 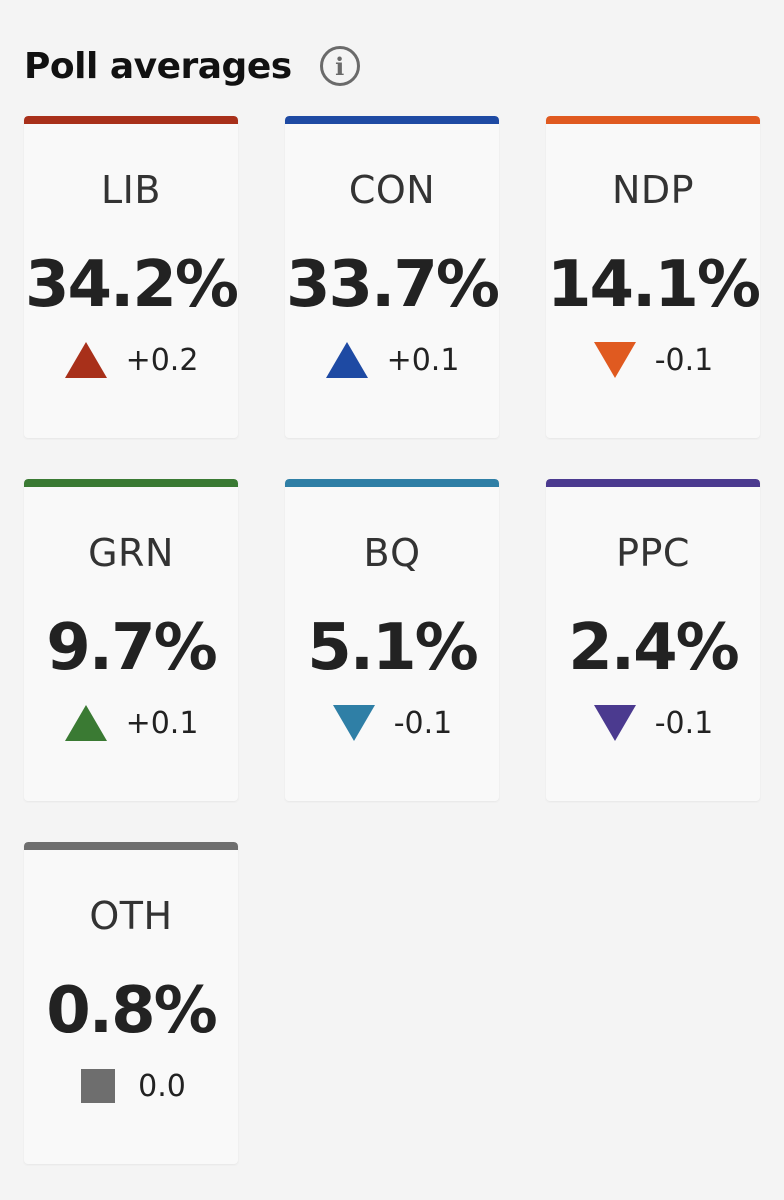 What do you see at coordinates (162, 1086) in the screenshot?
I see `party-delta: 0.0` at bounding box center [162, 1086].